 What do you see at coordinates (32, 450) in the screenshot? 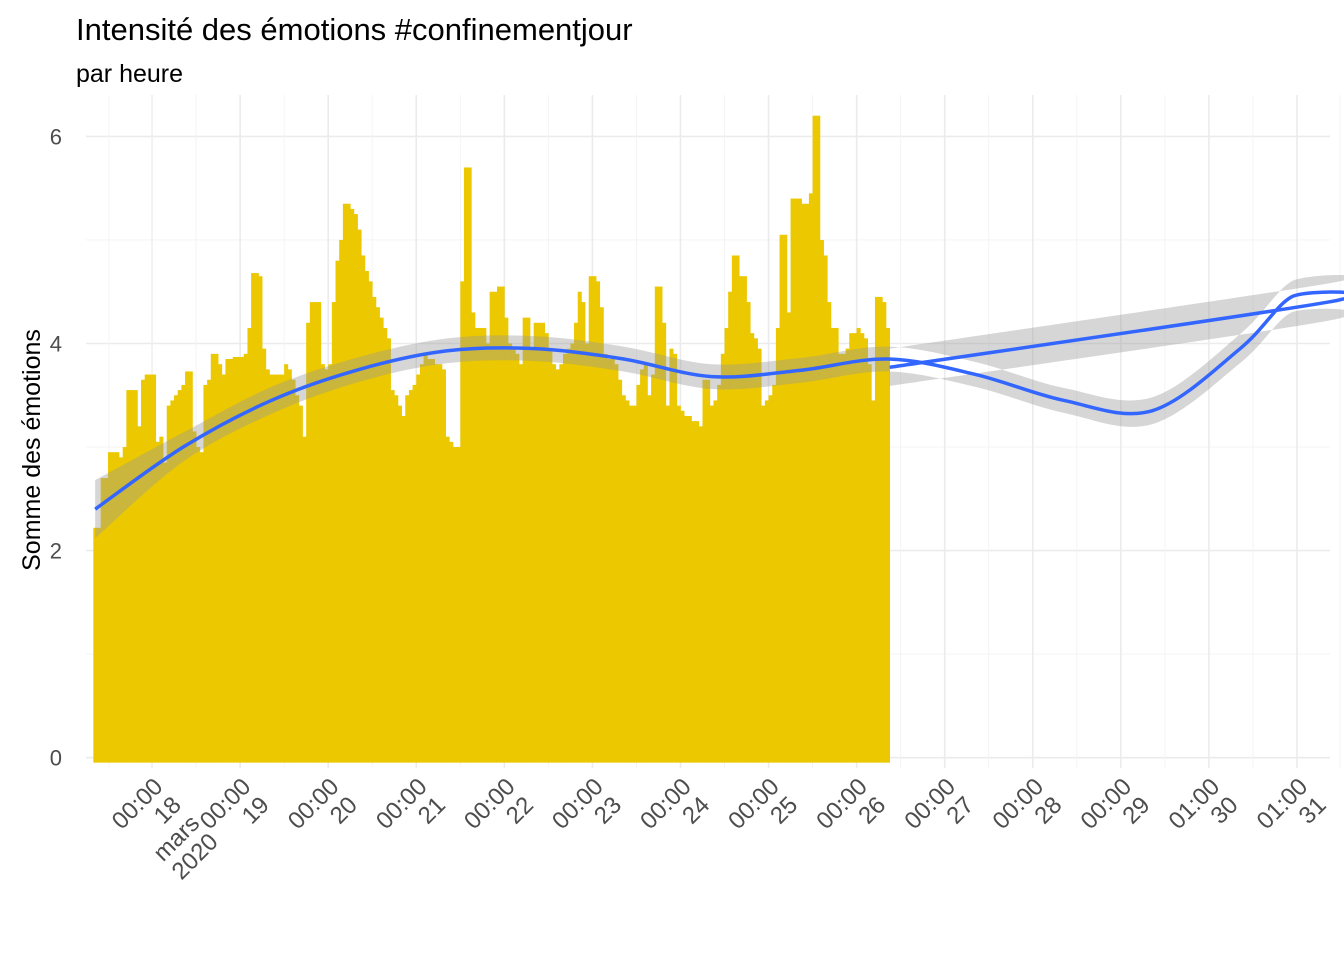
I see `y-axis-title: Somme des émotions` at bounding box center [32, 450].